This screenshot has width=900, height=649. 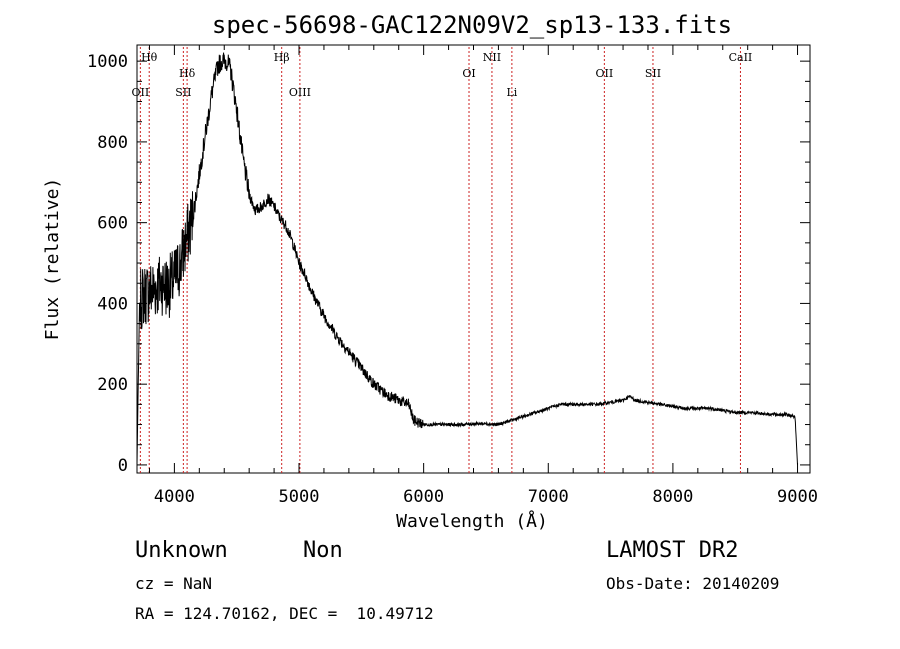 I want to click on x-axis-label: Wavelength (Å), so click(x=472, y=521).